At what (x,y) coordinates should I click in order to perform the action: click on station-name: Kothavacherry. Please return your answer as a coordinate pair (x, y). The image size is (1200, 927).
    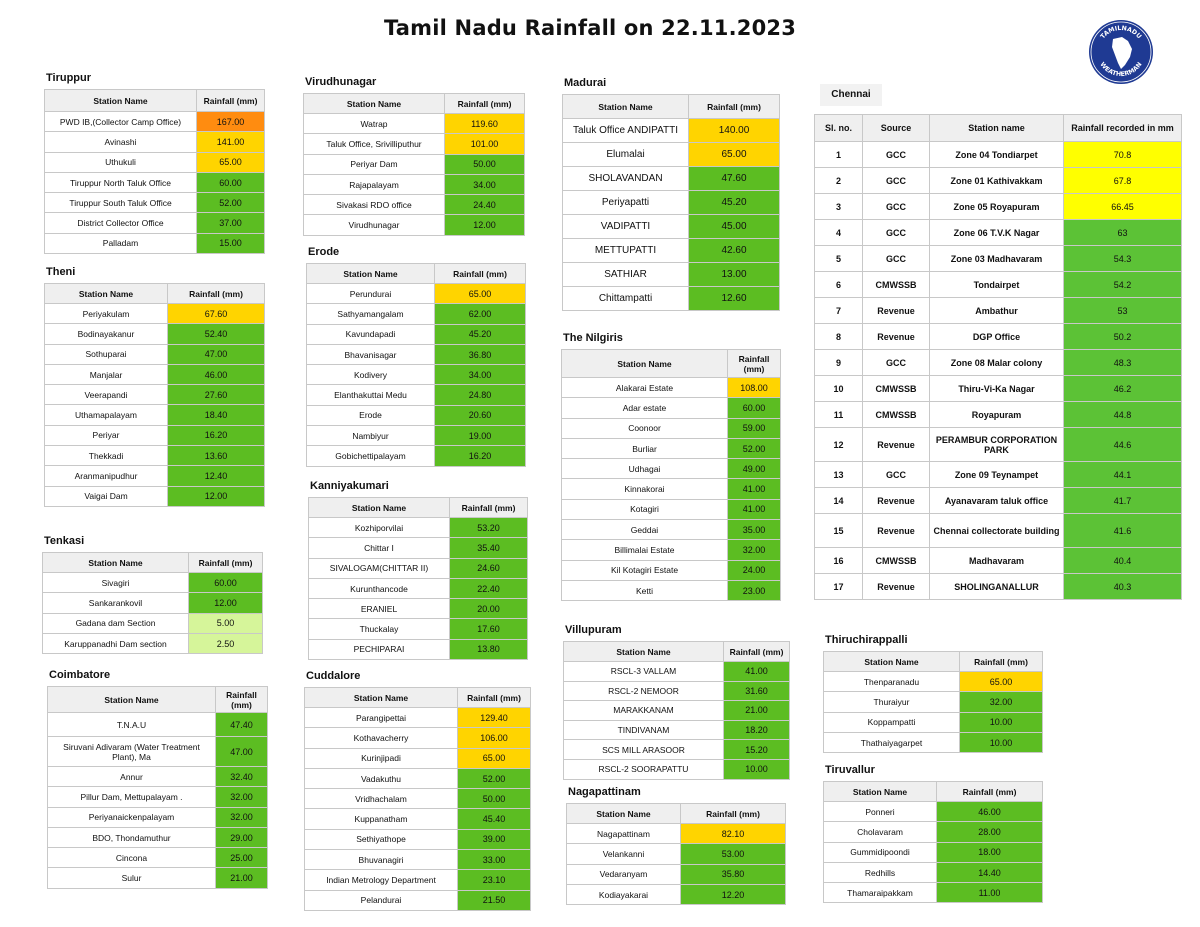
    Looking at the image, I should click on (381, 738).